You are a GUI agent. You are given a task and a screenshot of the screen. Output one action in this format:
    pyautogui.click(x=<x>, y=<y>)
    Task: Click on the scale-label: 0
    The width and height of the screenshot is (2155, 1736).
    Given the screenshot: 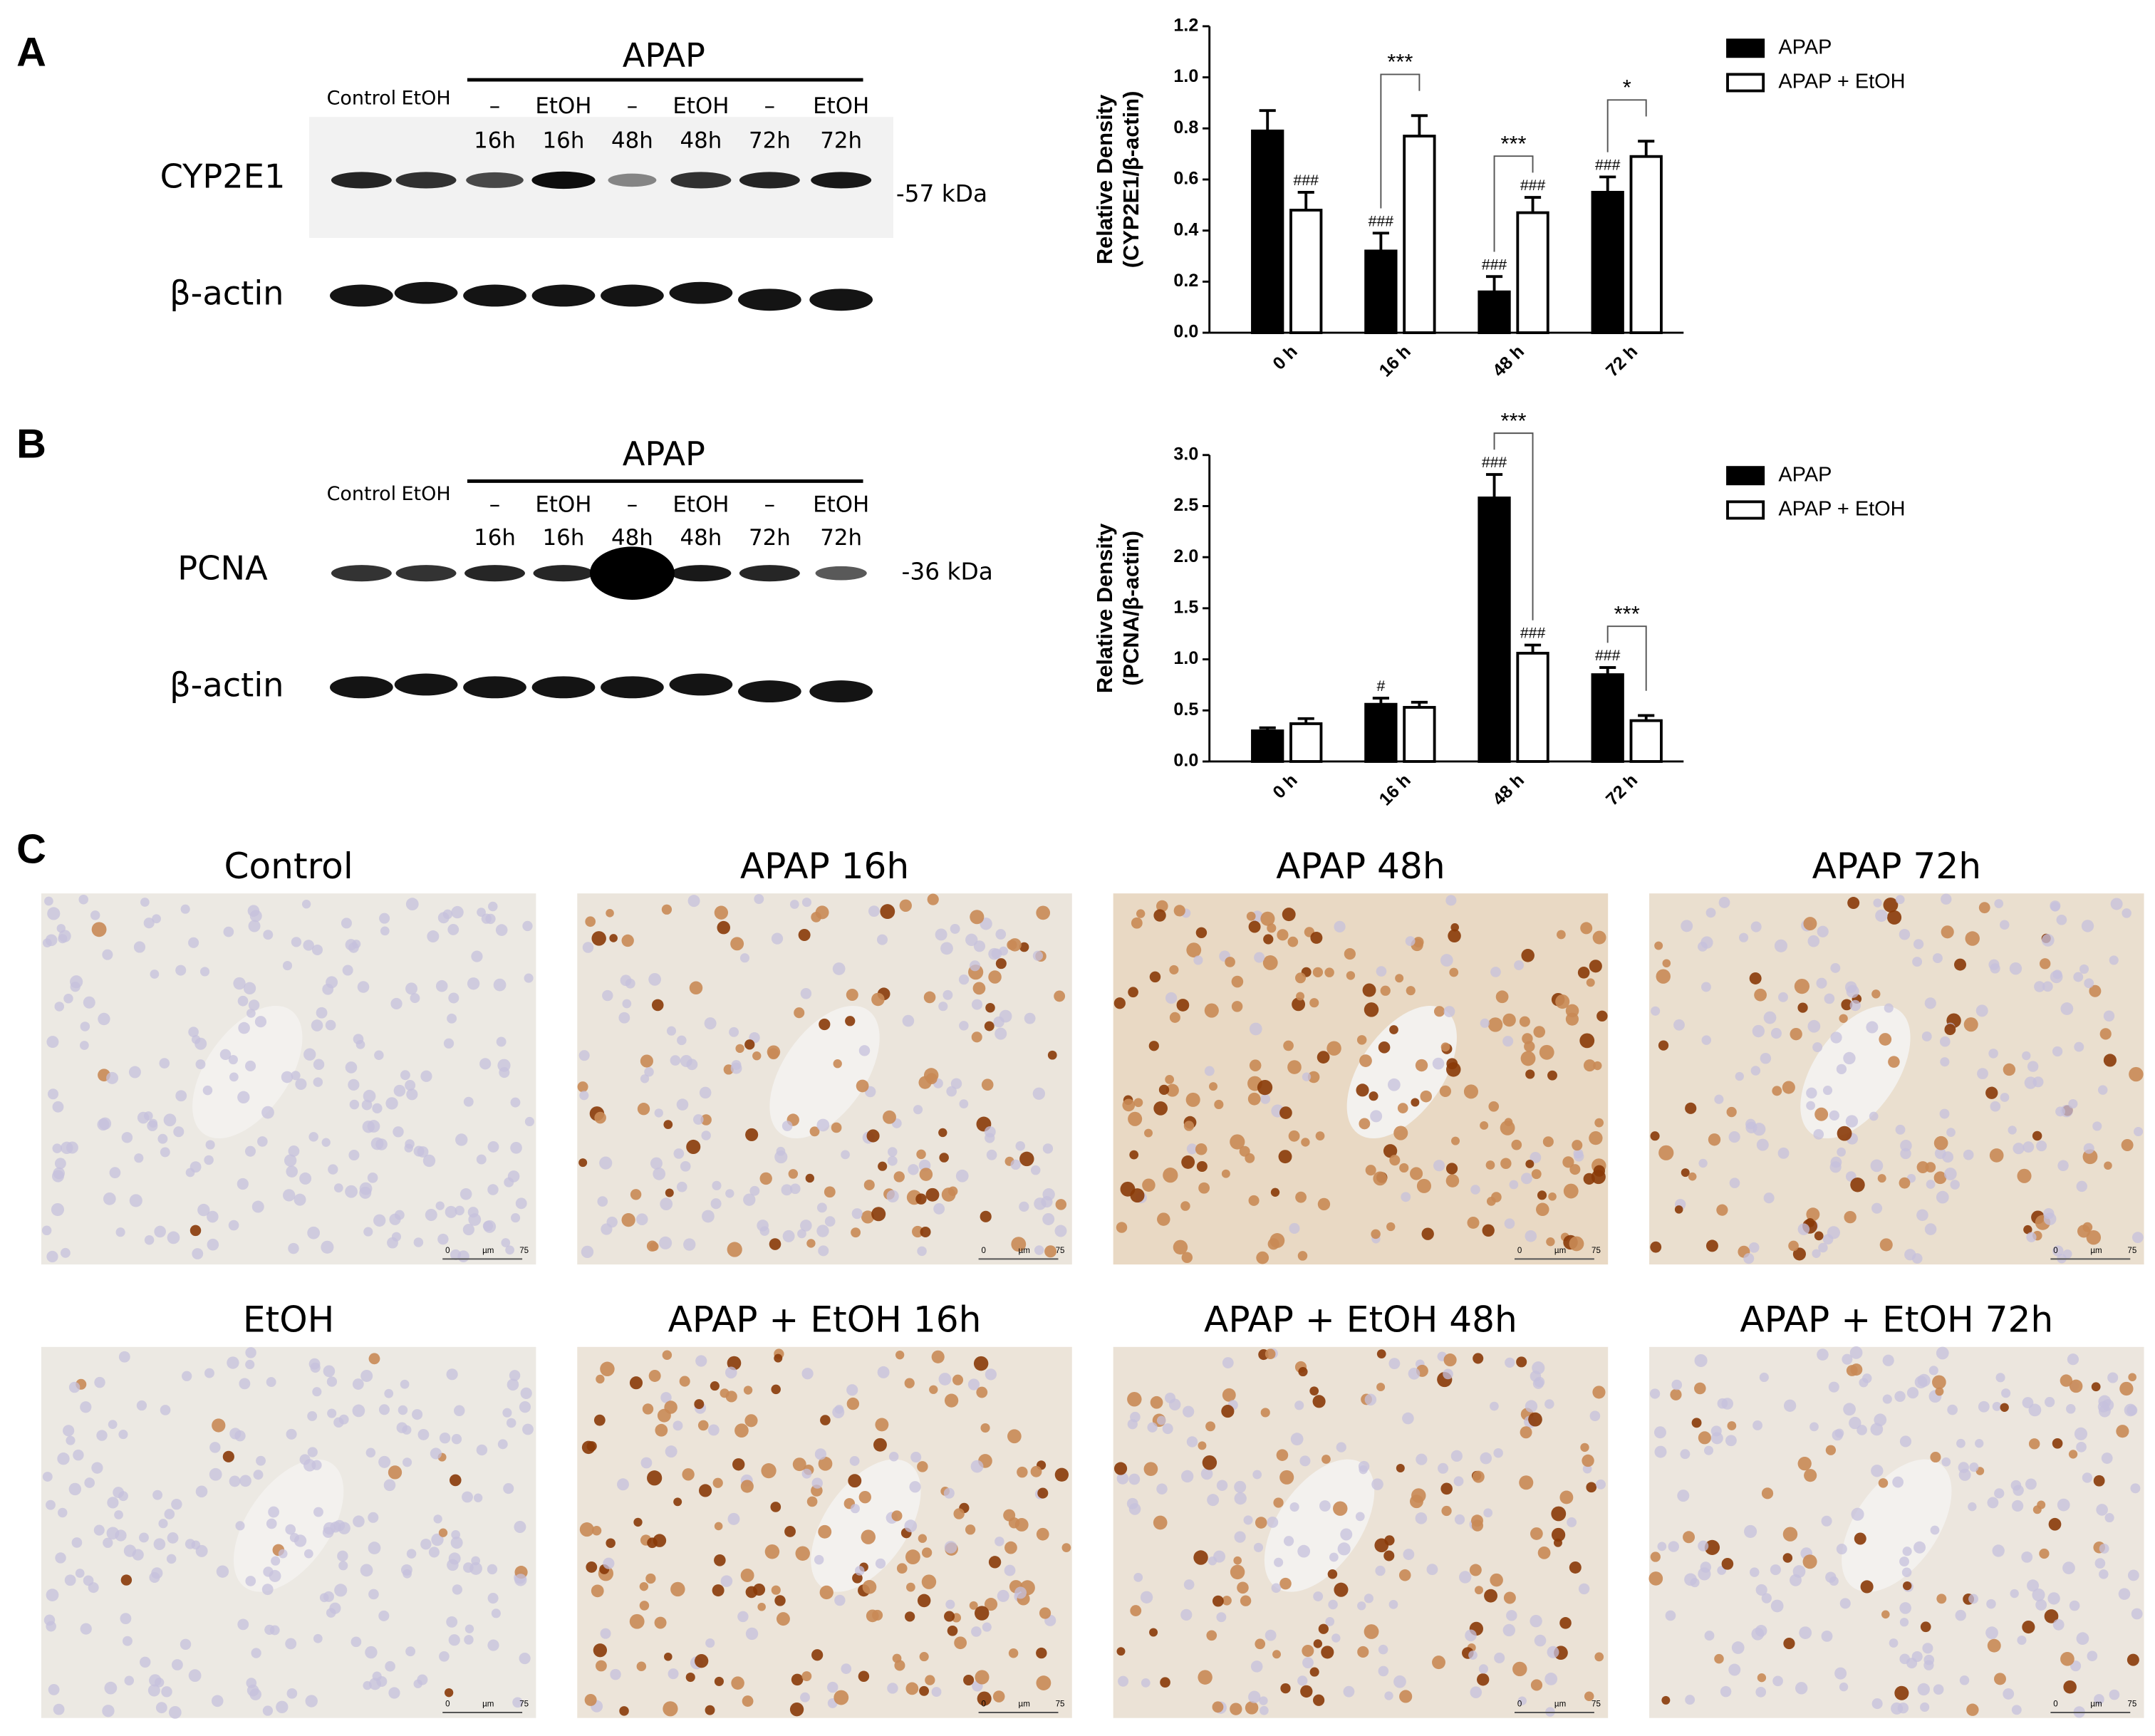 What is the action you would take?
    pyautogui.click(x=1520, y=1251)
    